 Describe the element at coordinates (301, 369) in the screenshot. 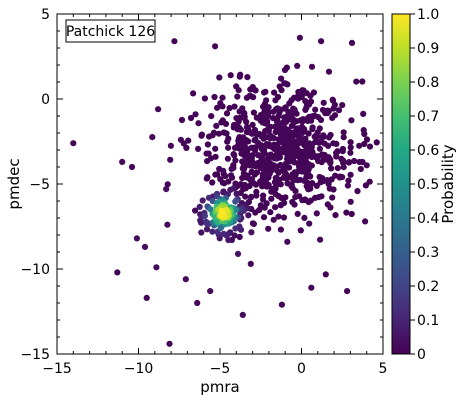

I see `x-tick-label: 0` at that location.